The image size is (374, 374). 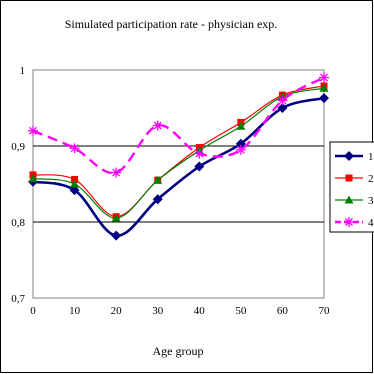 I want to click on legend-label: 2, so click(x=371, y=179).